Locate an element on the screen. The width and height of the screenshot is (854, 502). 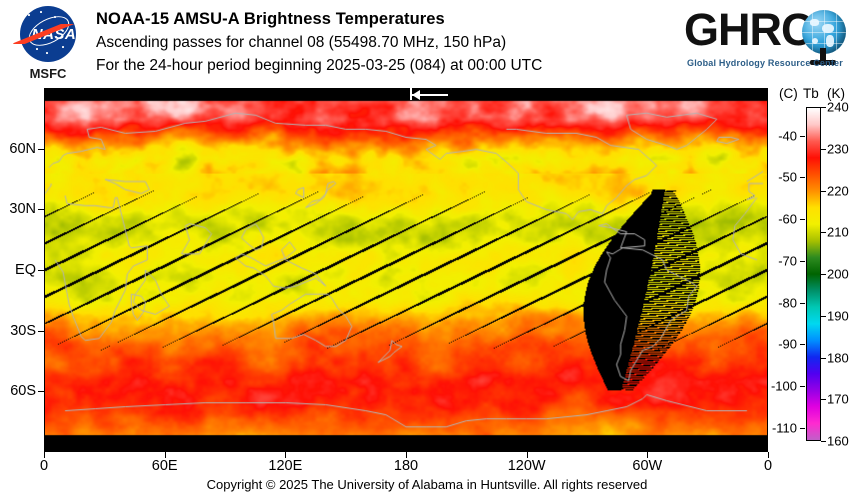
colorbar-unit-celsius: (C) is located at coordinates (788, 93).